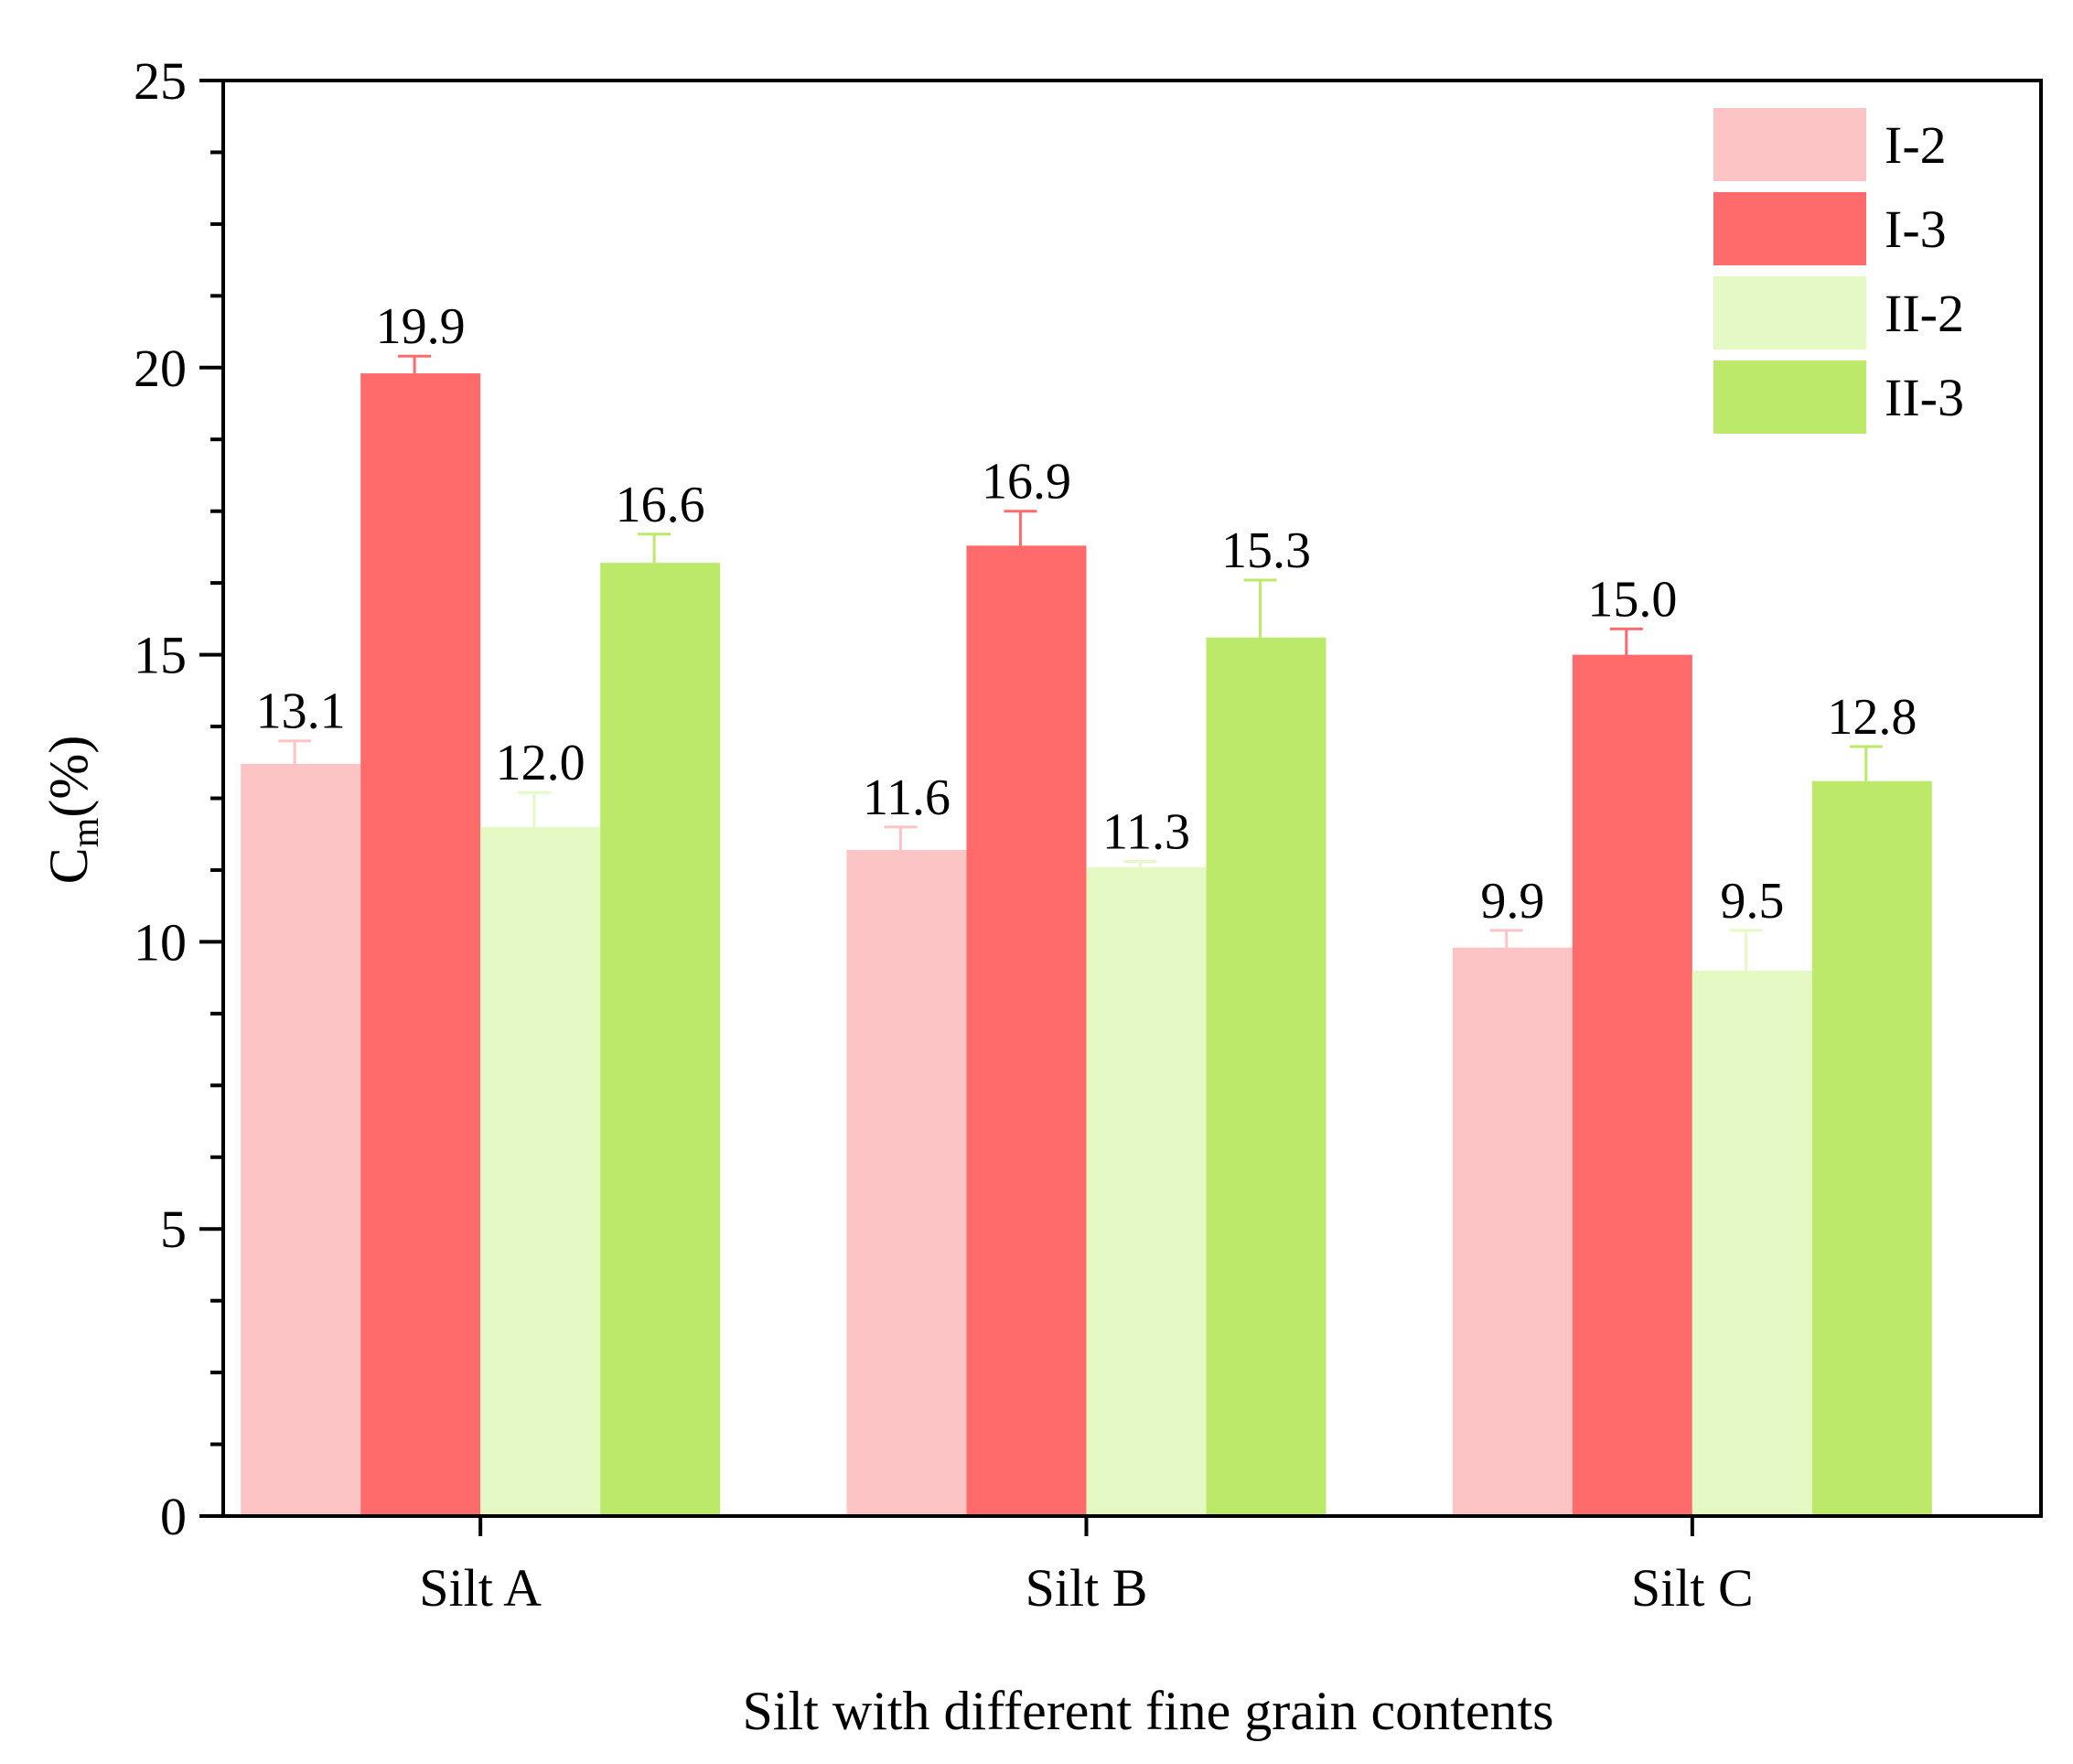 The width and height of the screenshot is (2073, 1764). Describe the element at coordinates (1087, 1588) in the screenshot. I see `x-tick-label-1: Silt B` at that location.